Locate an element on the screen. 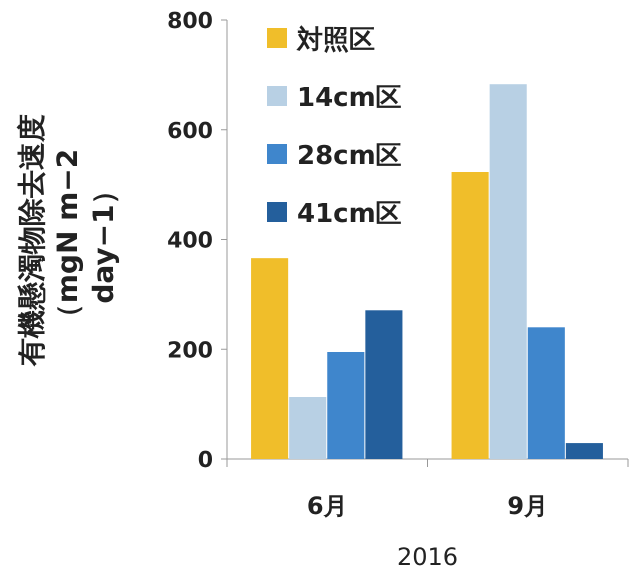 This screenshot has height=572, width=631. y-axis-title: 有機懸濁物除去速度（mgN m−2 day−1） is located at coordinates (67, 240).